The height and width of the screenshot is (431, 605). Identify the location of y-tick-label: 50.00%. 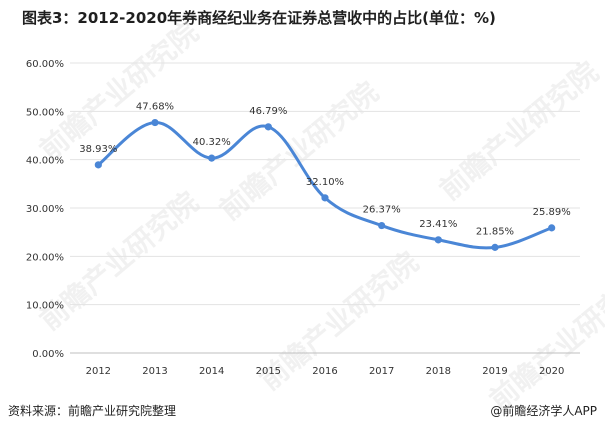
(45, 112).